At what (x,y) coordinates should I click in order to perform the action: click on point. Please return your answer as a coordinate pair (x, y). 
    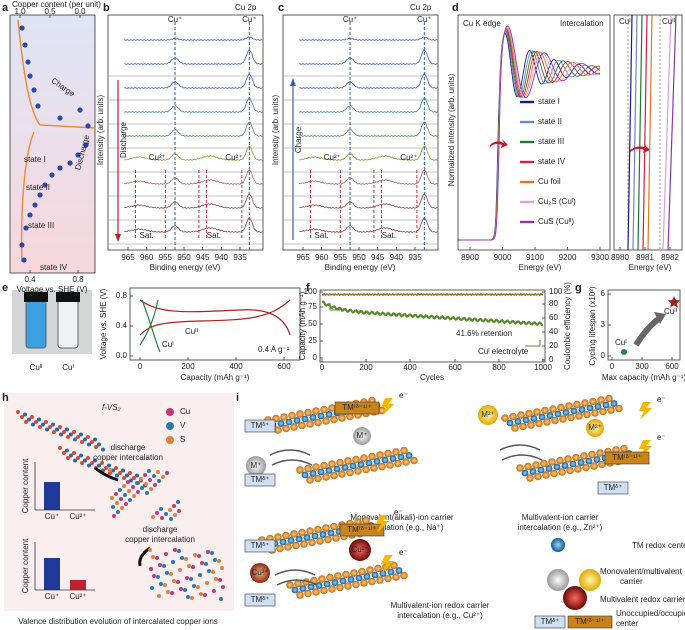
    Looking at the image, I should click on (624, 352).